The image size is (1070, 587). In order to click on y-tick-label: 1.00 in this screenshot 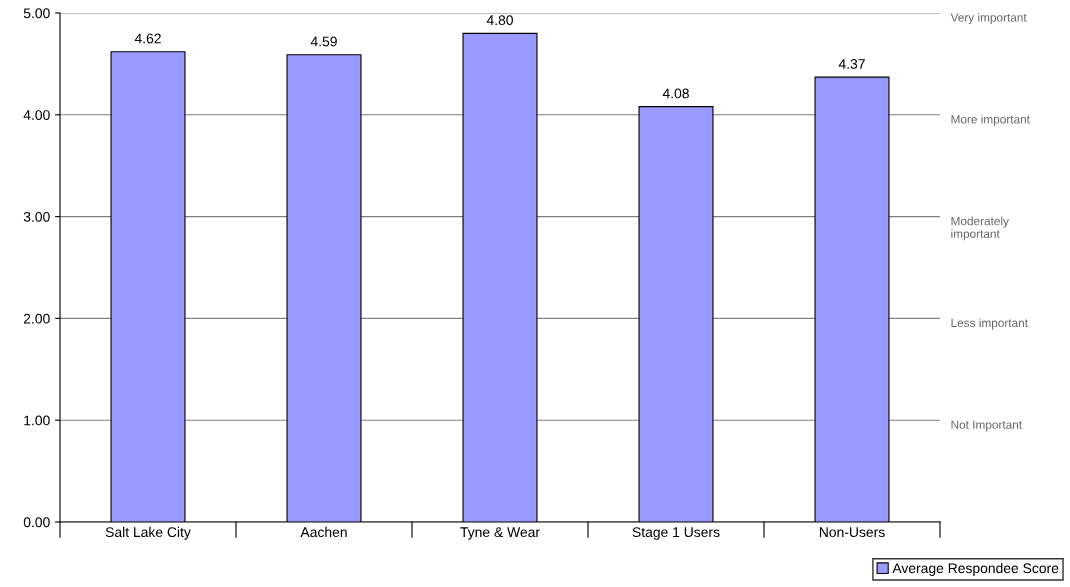, I will do `click(37, 420)`.